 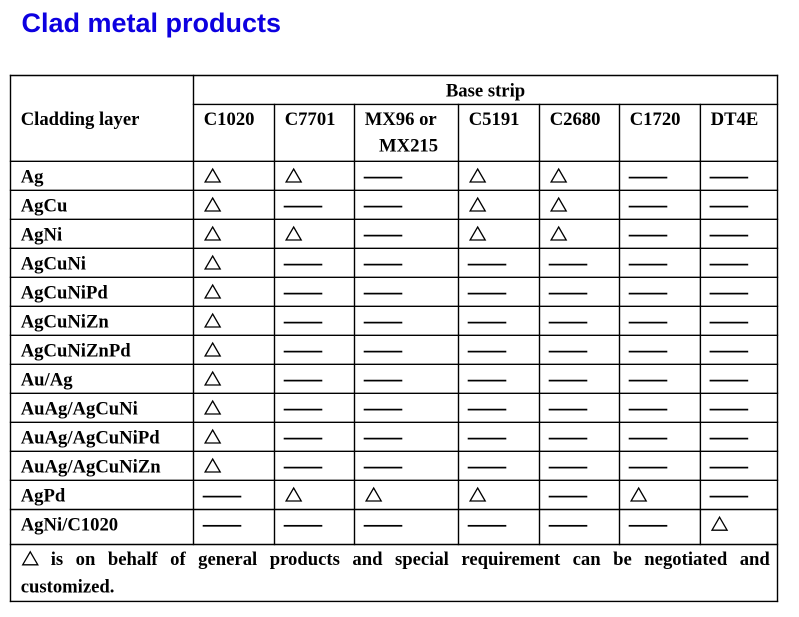 What do you see at coordinates (80, 119) in the screenshot?
I see `svg-text: Cladding layer` at bounding box center [80, 119].